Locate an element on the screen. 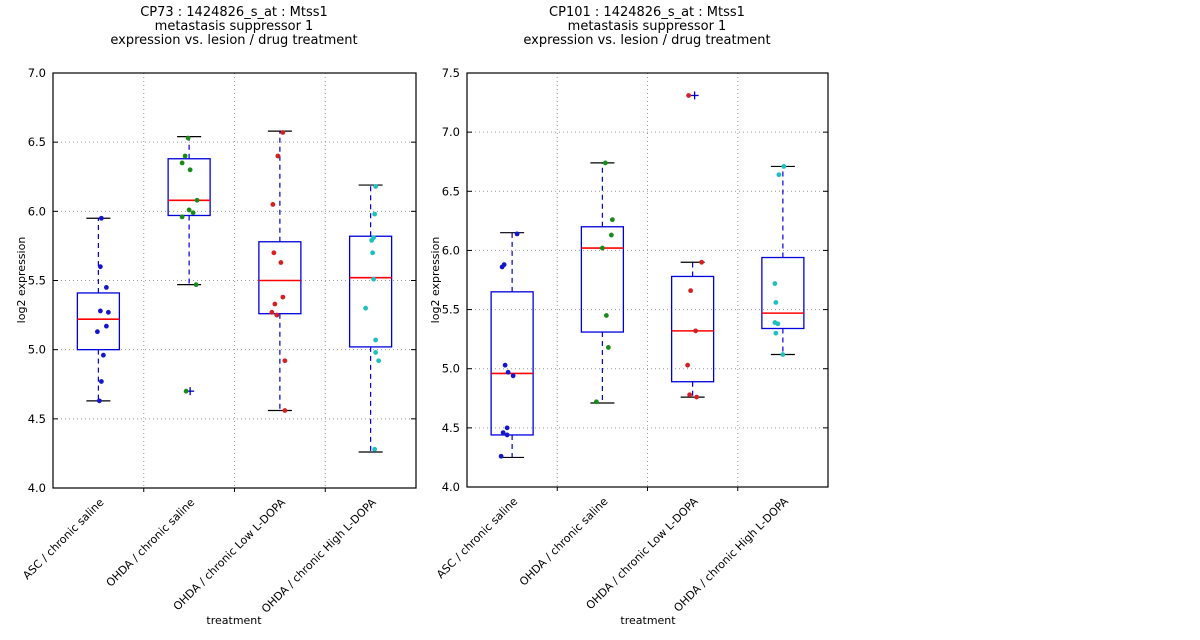  right-y-axis-label: log2 expression is located at coordinates (435, 280).